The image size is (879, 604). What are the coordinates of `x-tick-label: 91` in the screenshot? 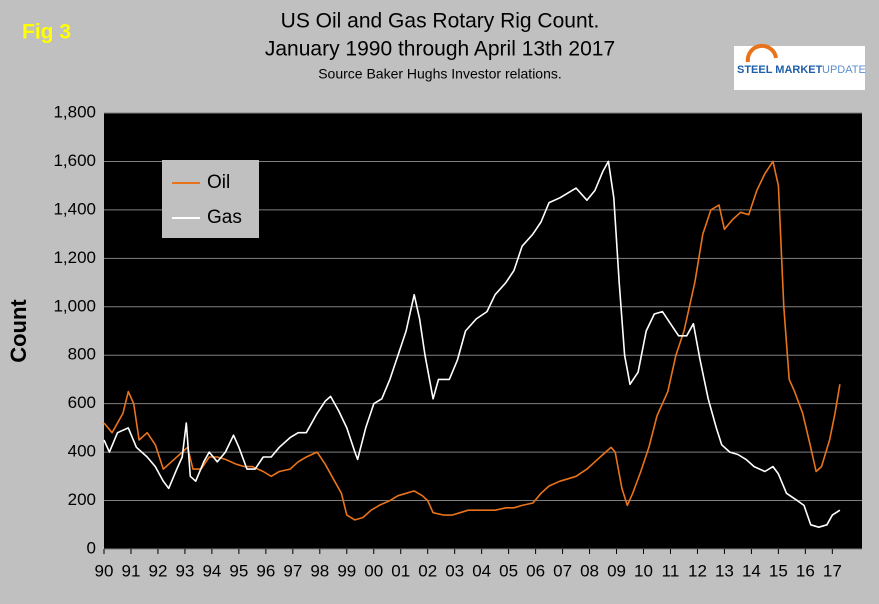 It's located at (131, 570).